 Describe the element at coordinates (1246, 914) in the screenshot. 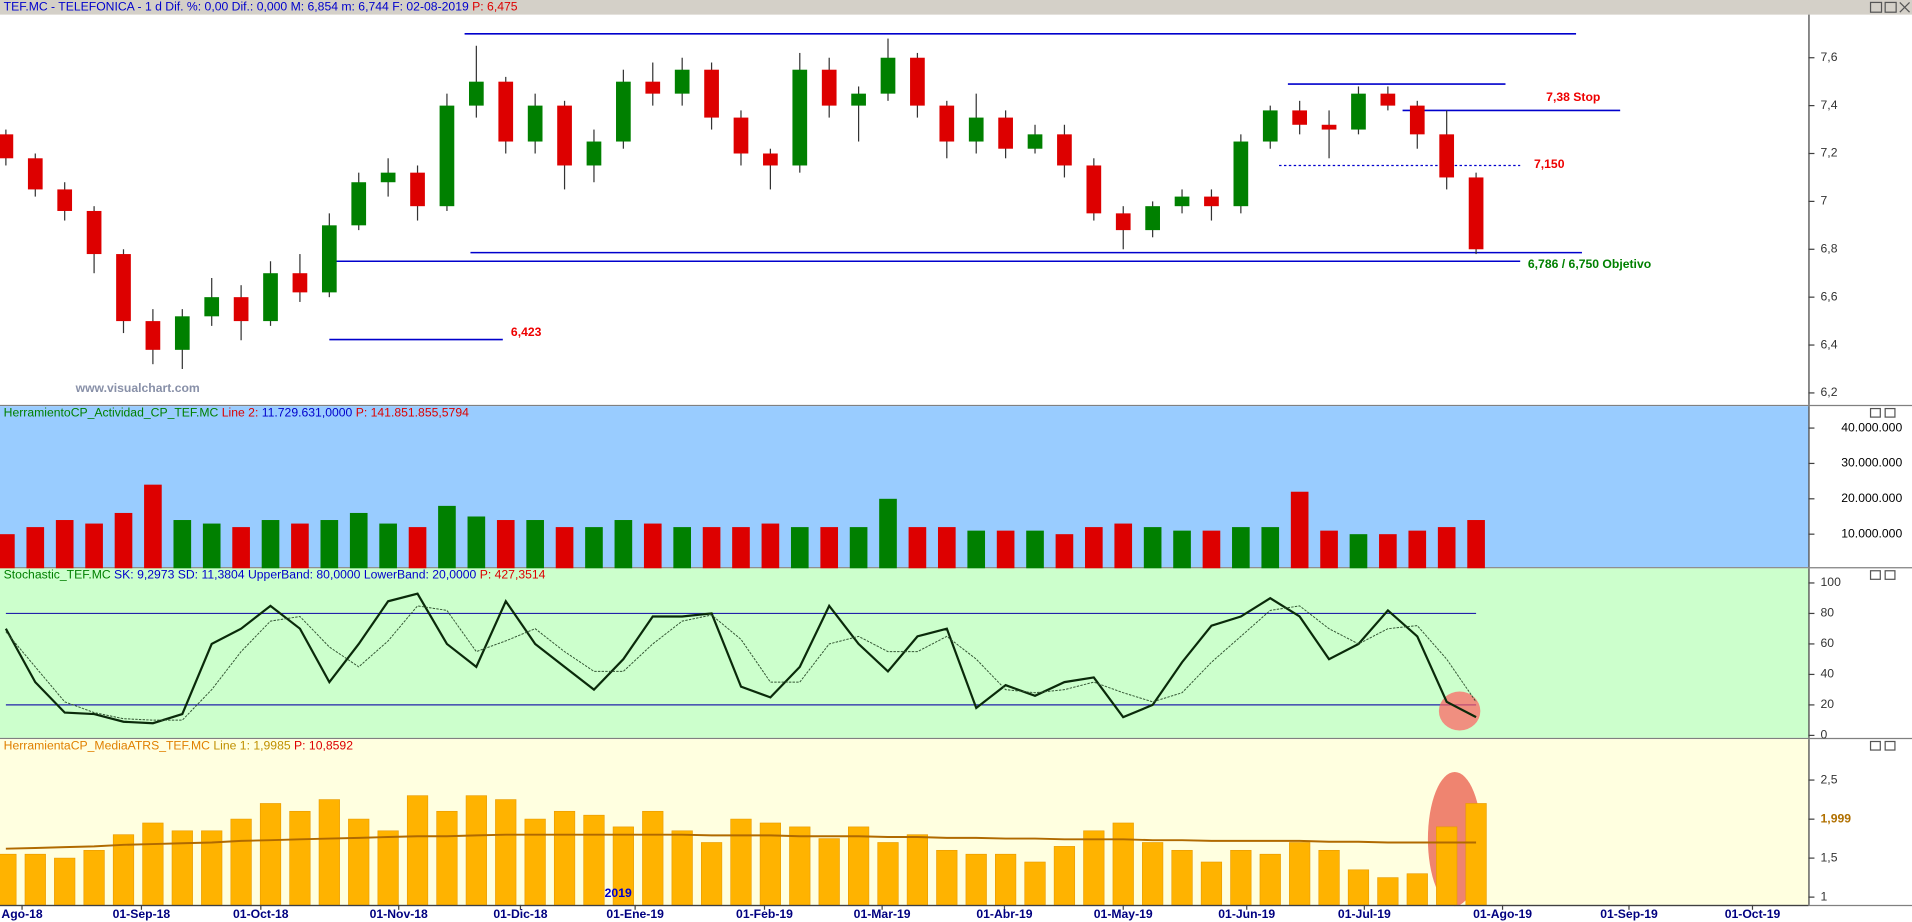

I see `x-tick-label: 01-Jun-19` at that location.